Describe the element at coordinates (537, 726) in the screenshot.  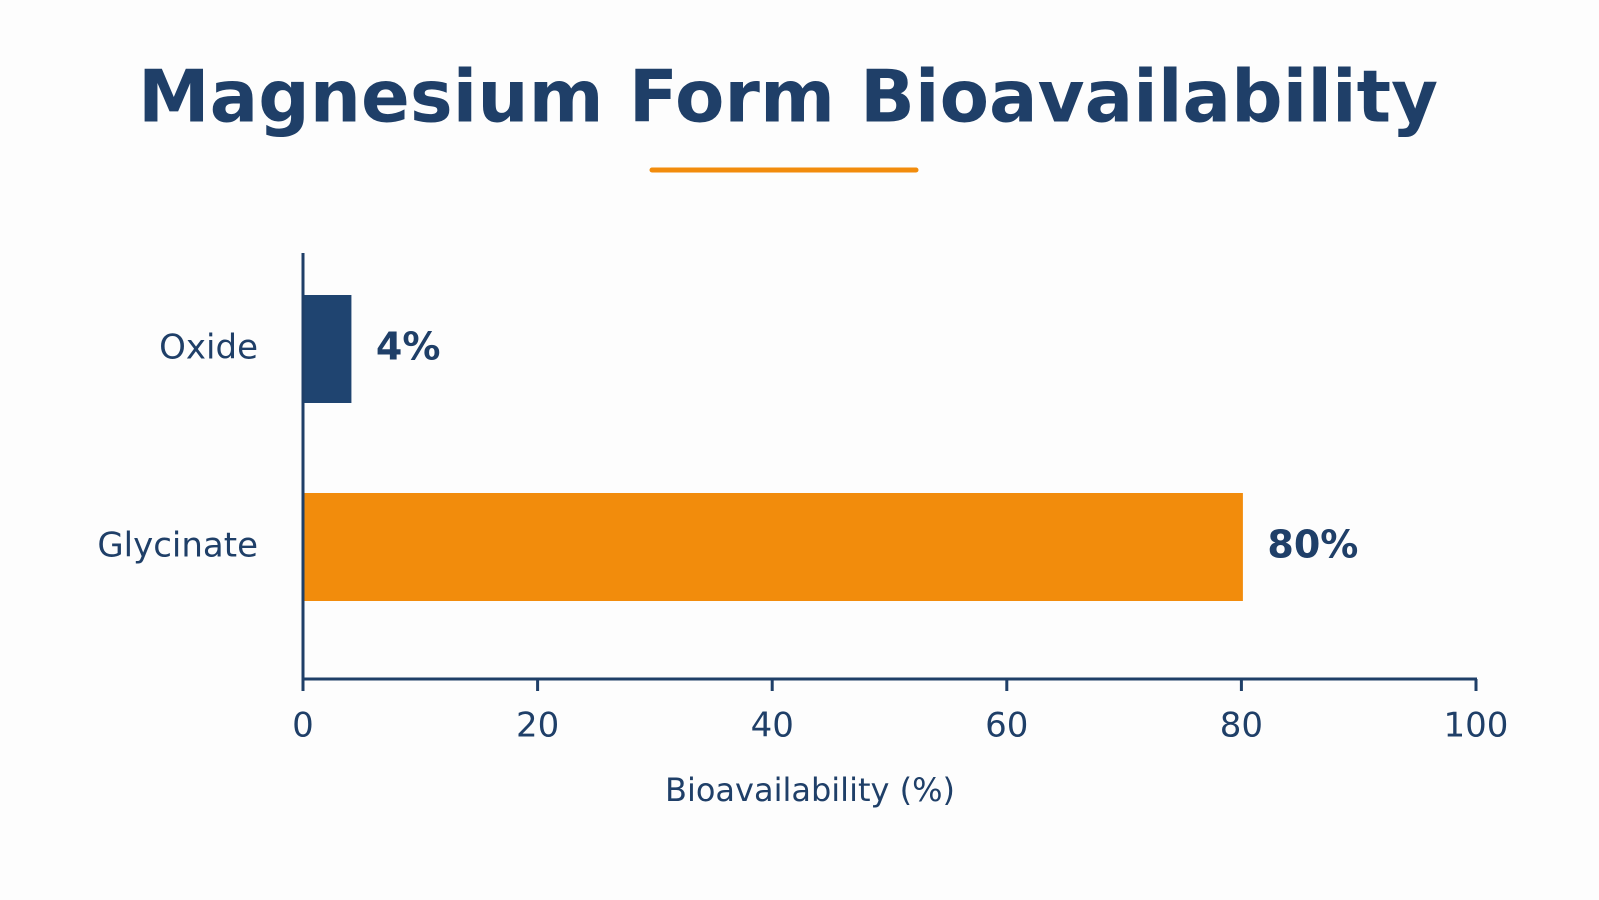
I see `x-tick-label: 20` at that location.